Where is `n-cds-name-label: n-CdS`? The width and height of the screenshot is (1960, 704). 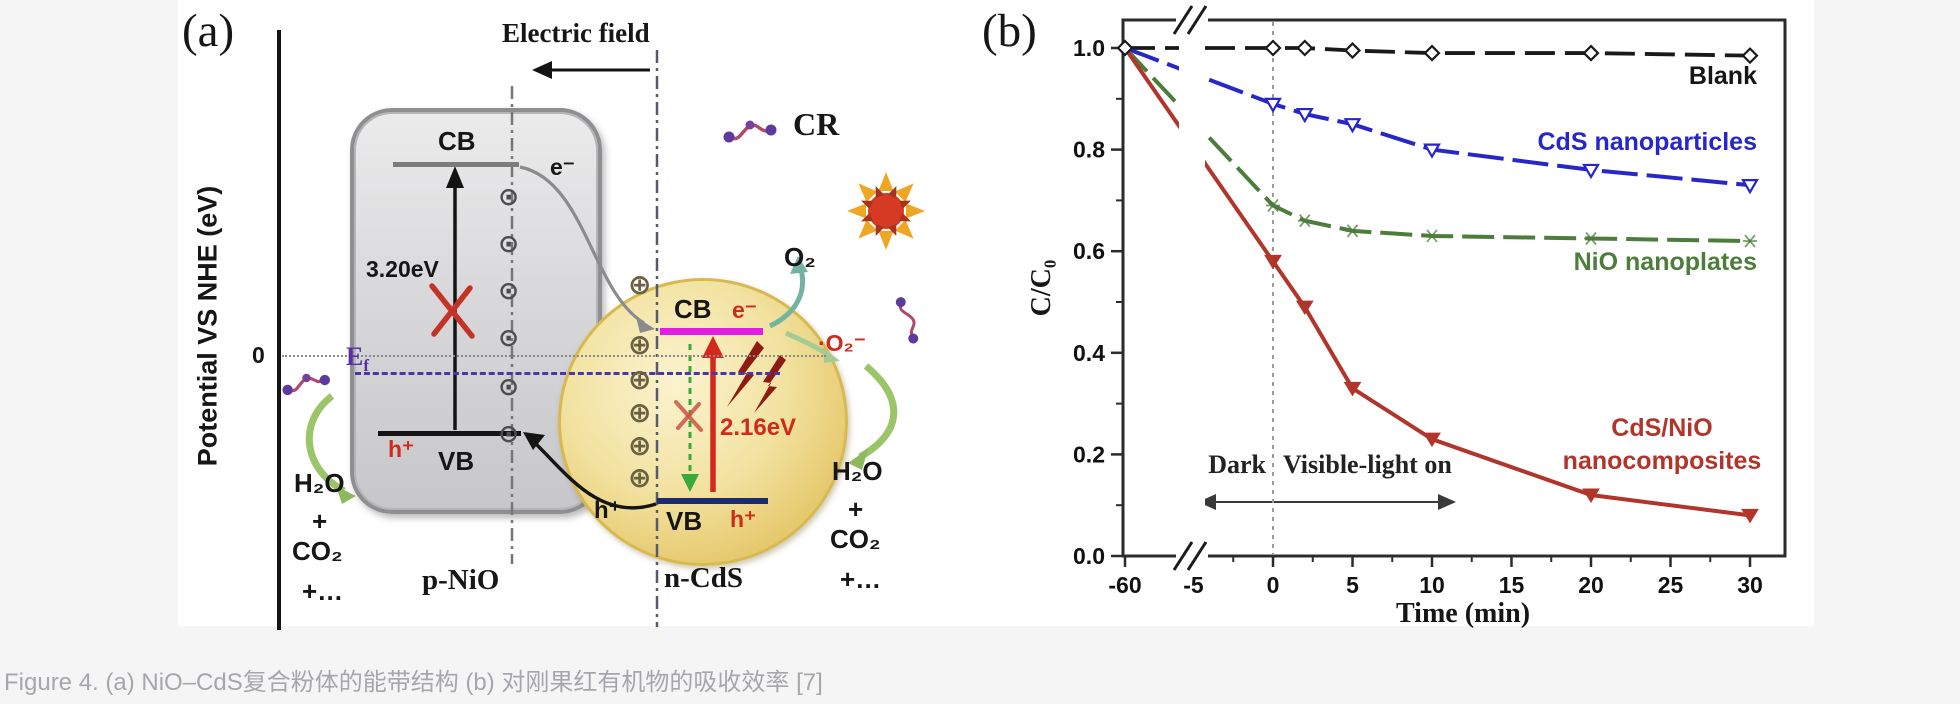
n-cds-name-label: n-CdS is located at coordinates (703, 578).